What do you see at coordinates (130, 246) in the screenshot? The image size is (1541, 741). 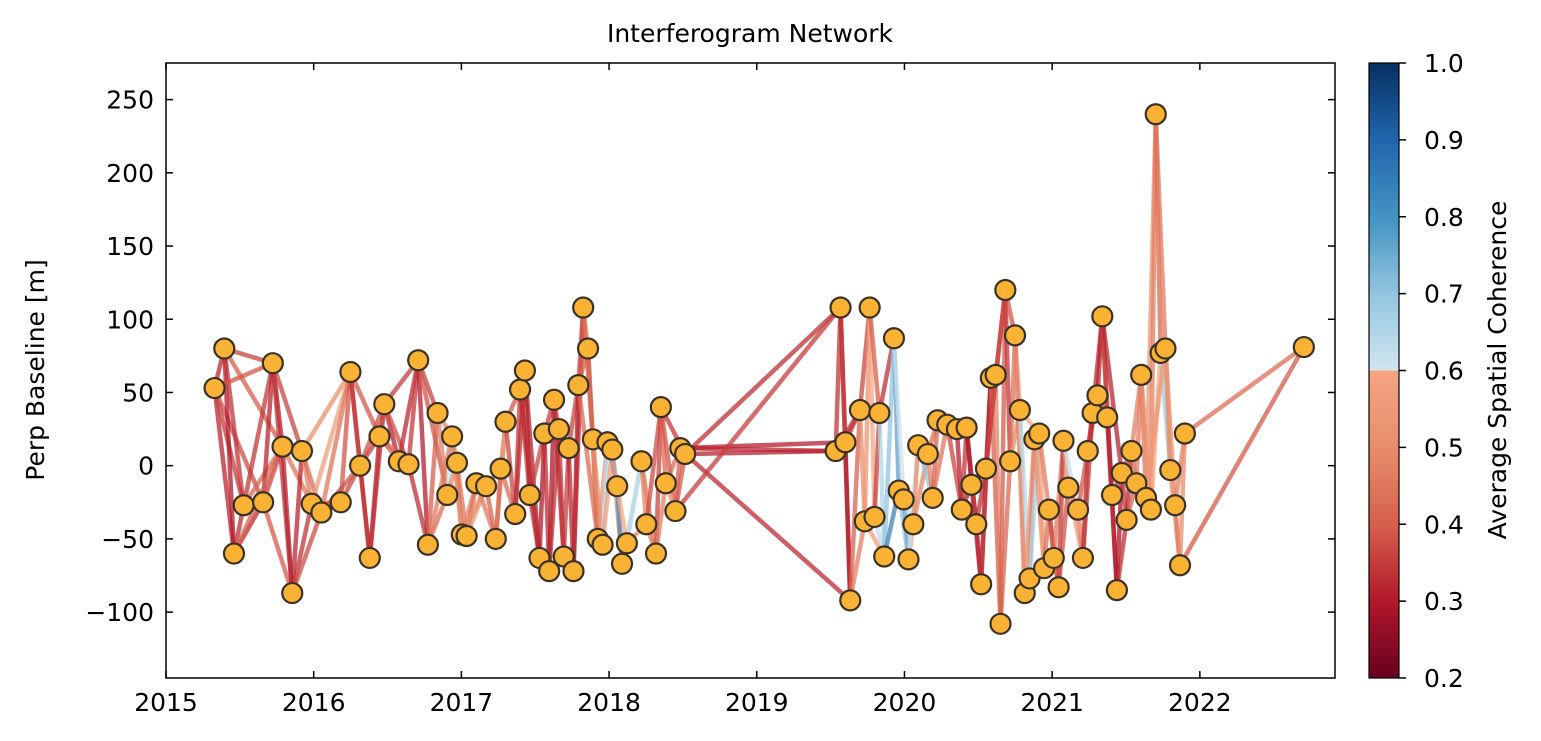 I see `y-tick-label: 150` at bounding box center [130, 246].